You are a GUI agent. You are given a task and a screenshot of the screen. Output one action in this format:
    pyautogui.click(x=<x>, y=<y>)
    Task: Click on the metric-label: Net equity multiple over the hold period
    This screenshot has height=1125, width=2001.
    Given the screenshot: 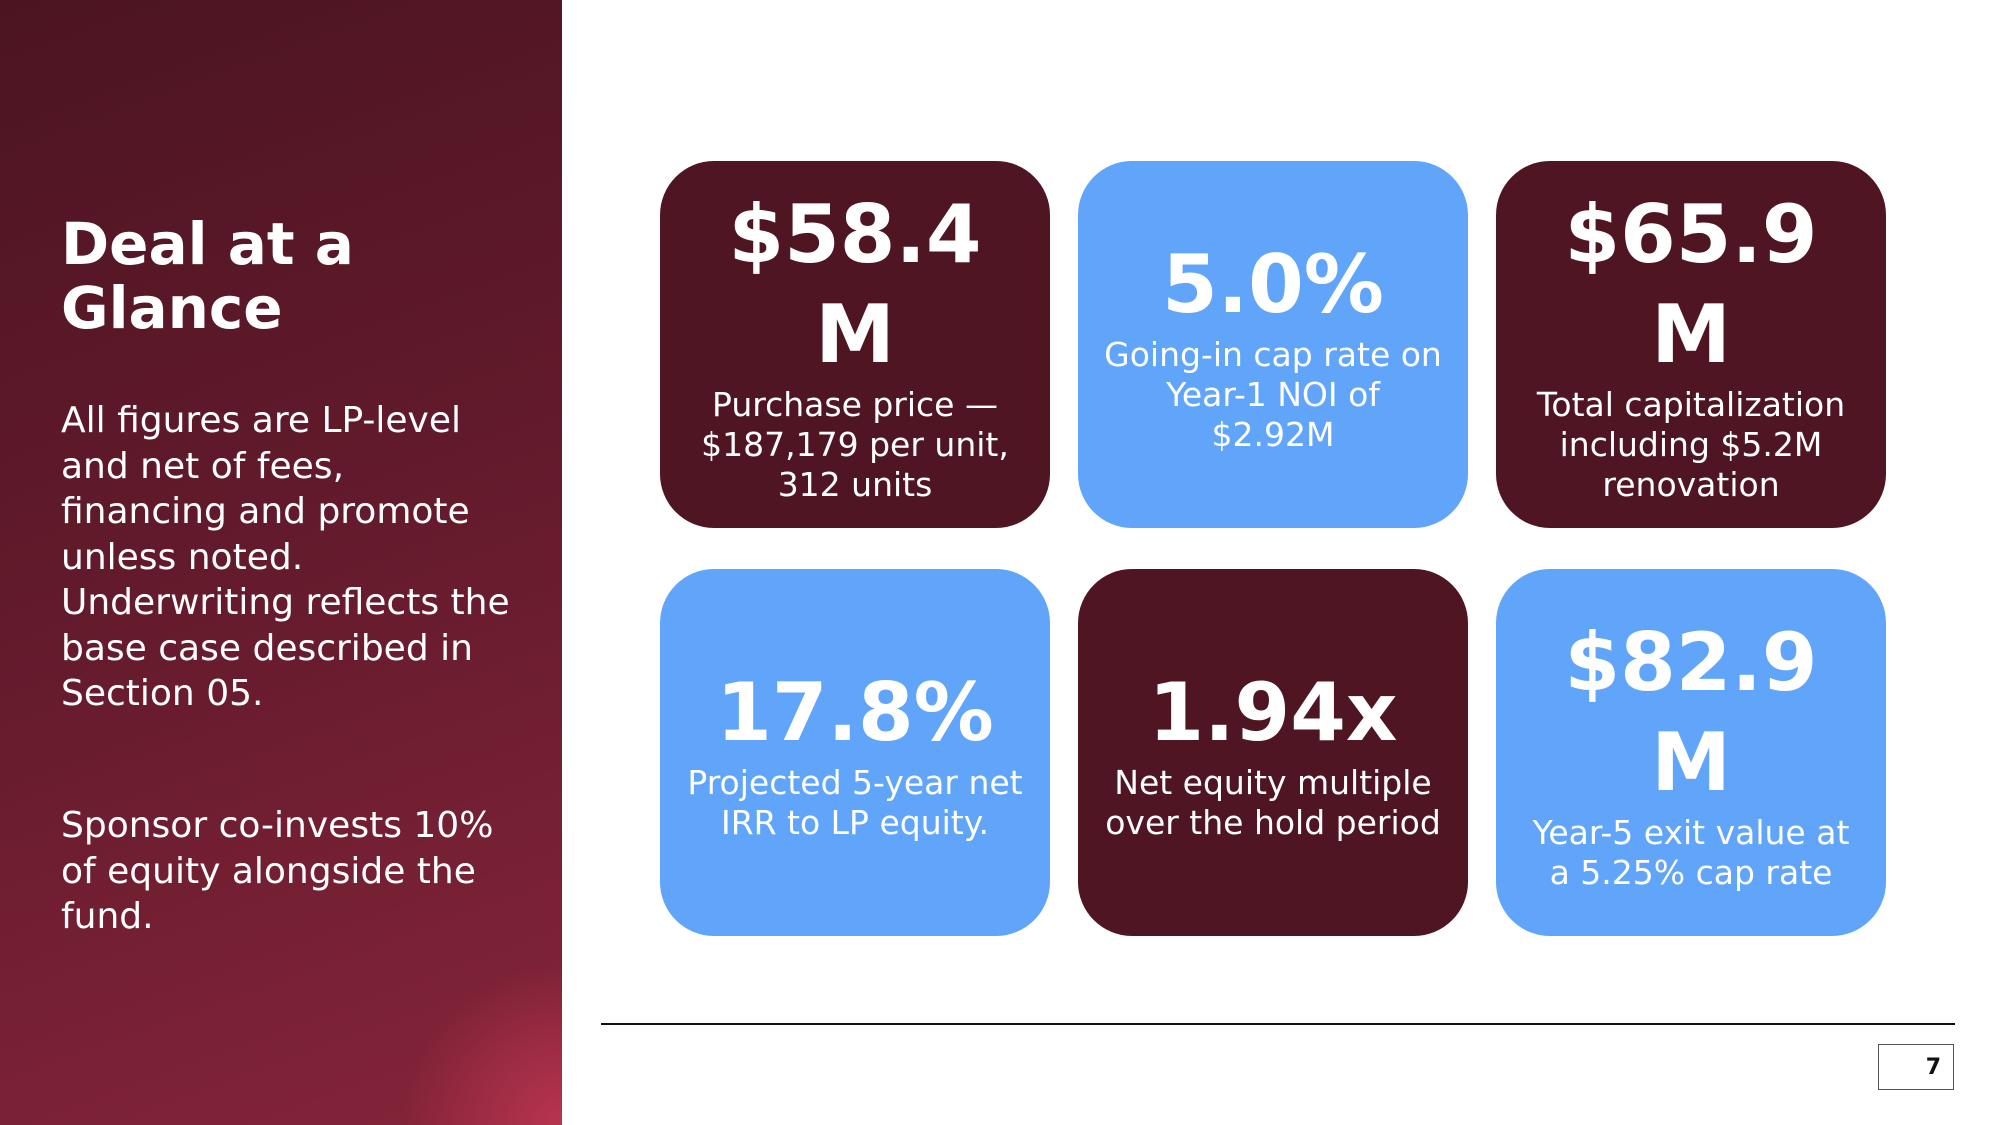 What is the action you would take?
    pyautogui.click(x=1273, y=802)
    